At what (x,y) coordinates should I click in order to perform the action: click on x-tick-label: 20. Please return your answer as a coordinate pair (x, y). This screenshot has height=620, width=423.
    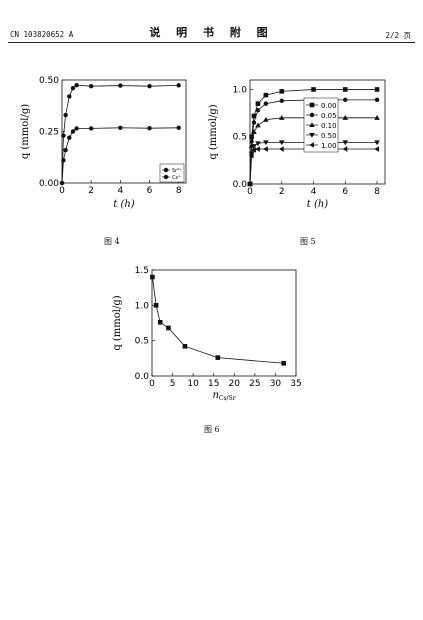
    Looking at the image, I should click on (235, 384).